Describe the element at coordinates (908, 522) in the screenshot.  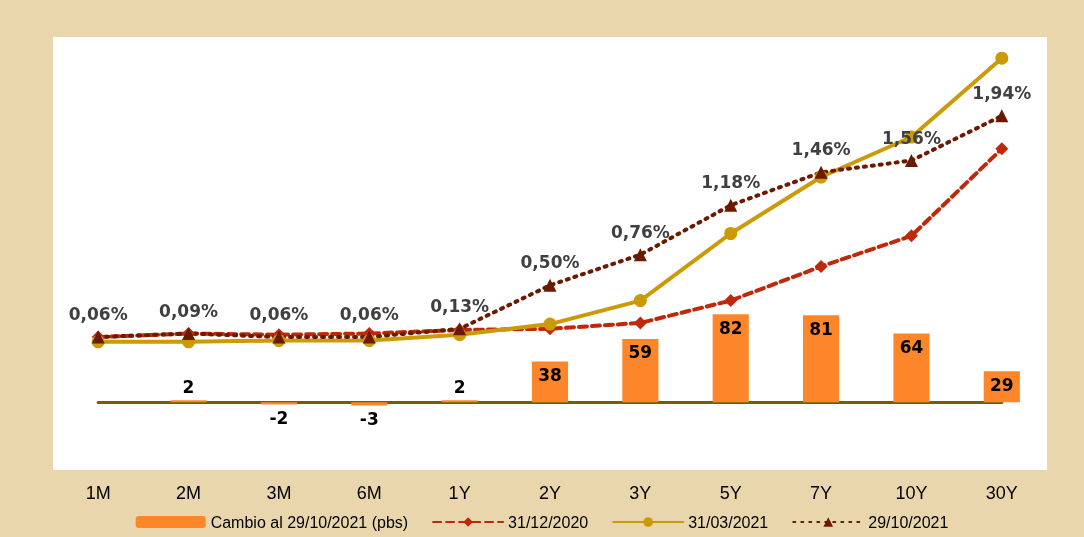
I see `legend-label: 29/10/2021` at that location.